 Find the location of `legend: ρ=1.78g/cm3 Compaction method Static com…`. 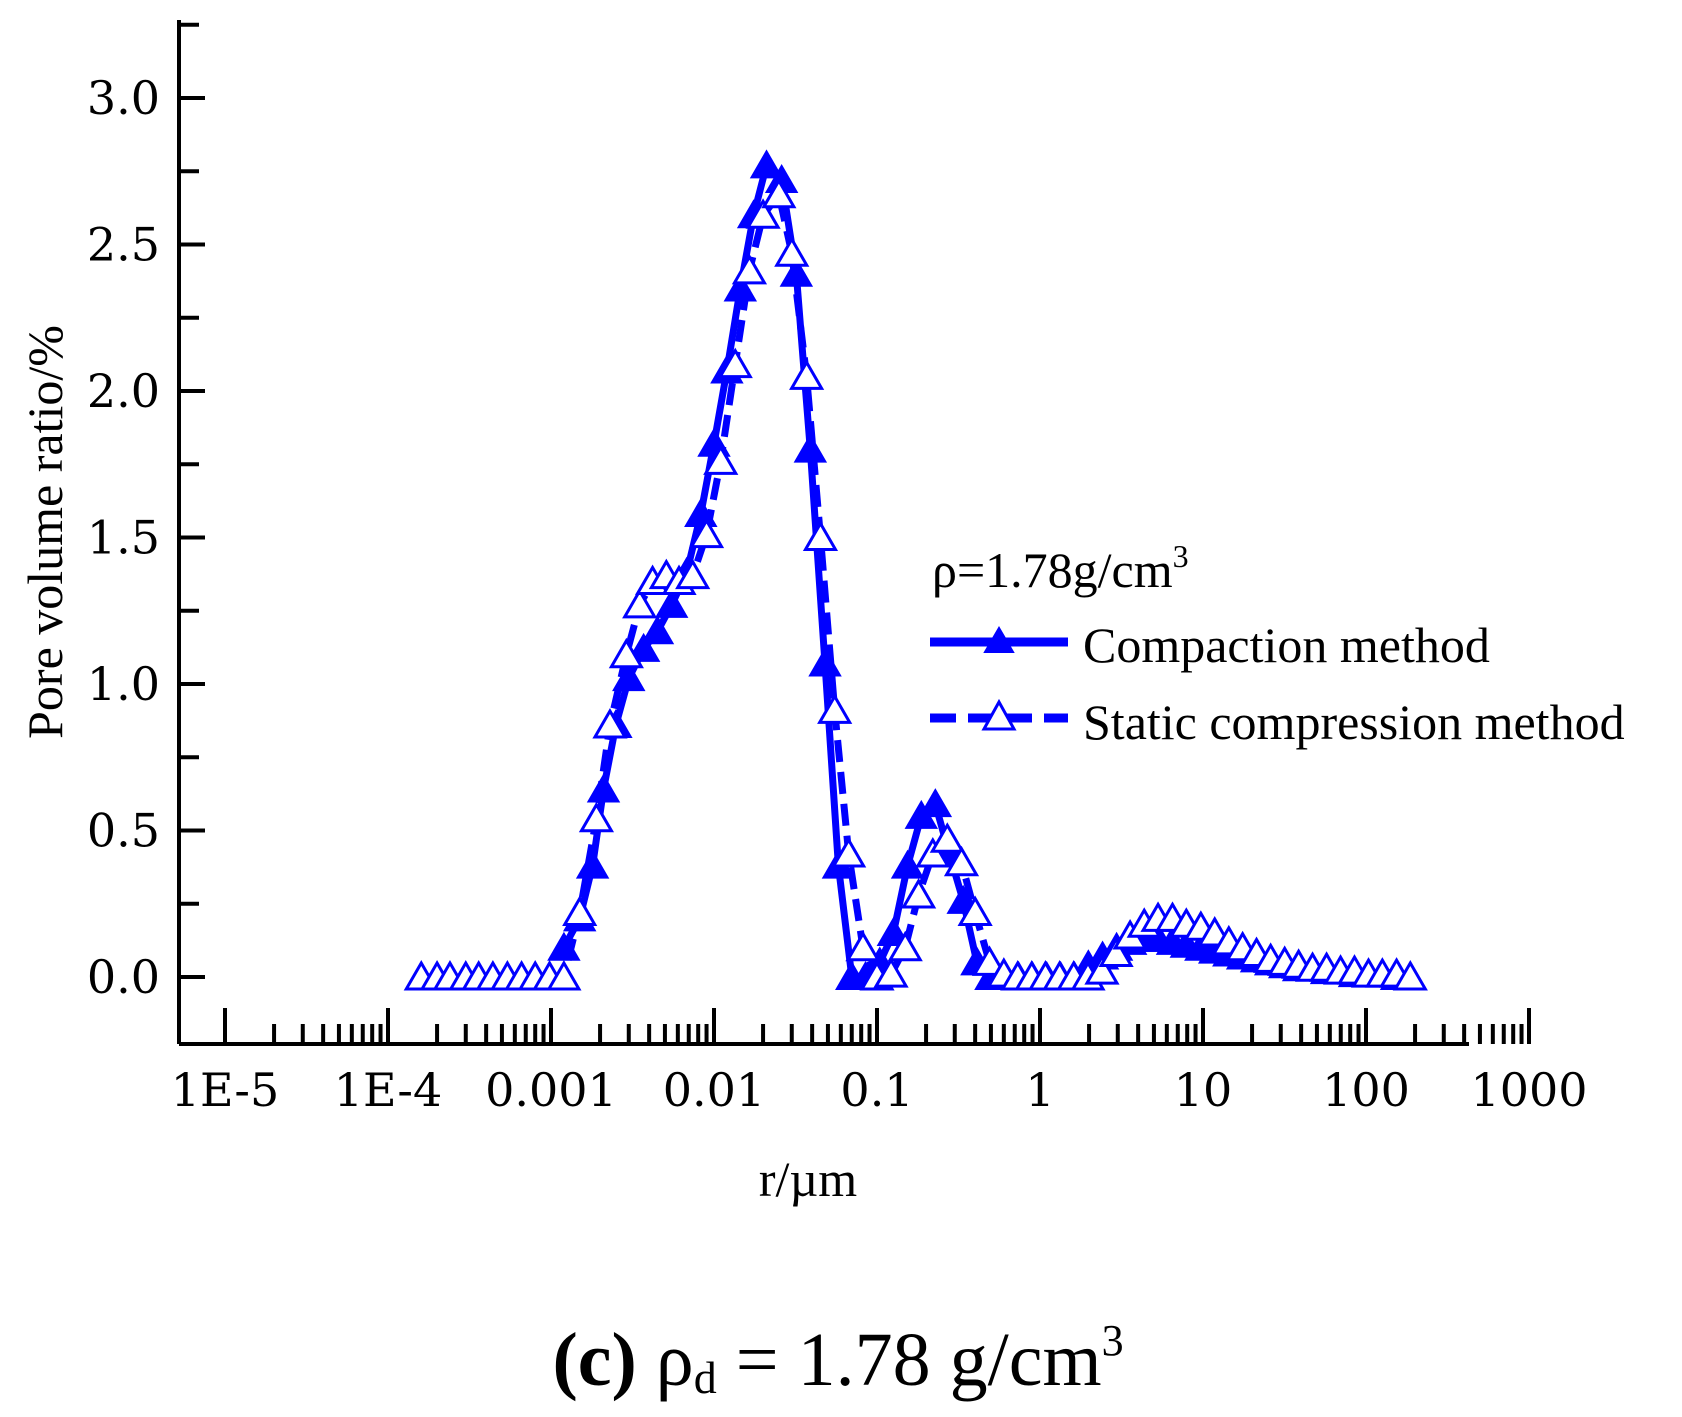

legend: ρ=1.78g/cm3 Compaction method Static com… is located at coordinates (1277, 644).